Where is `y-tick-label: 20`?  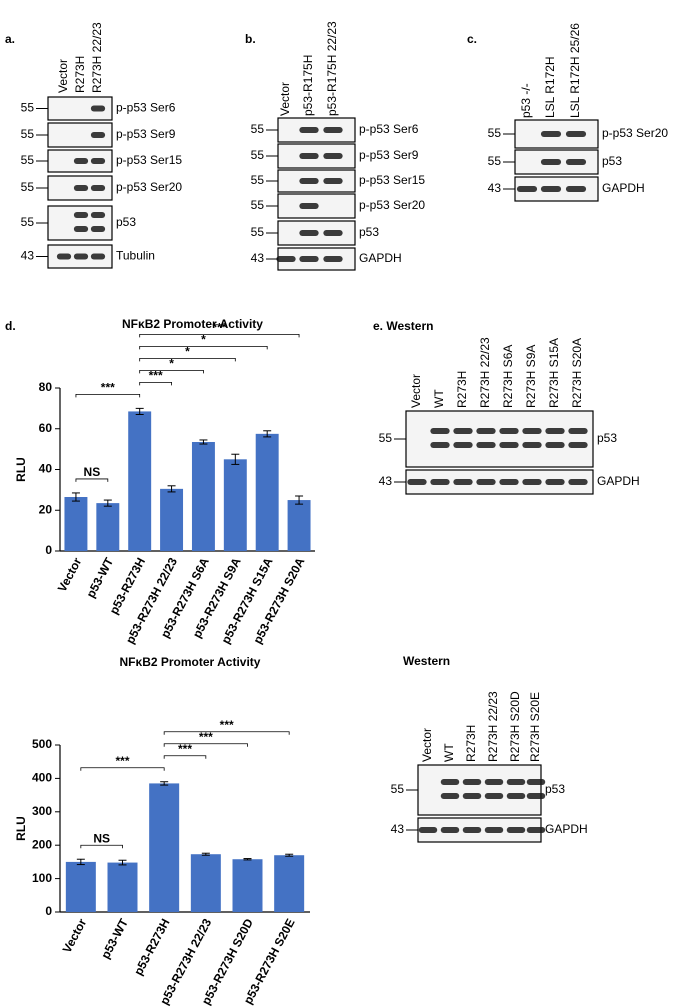 y-tick-label: 20 is located at coordinates (46, 509).